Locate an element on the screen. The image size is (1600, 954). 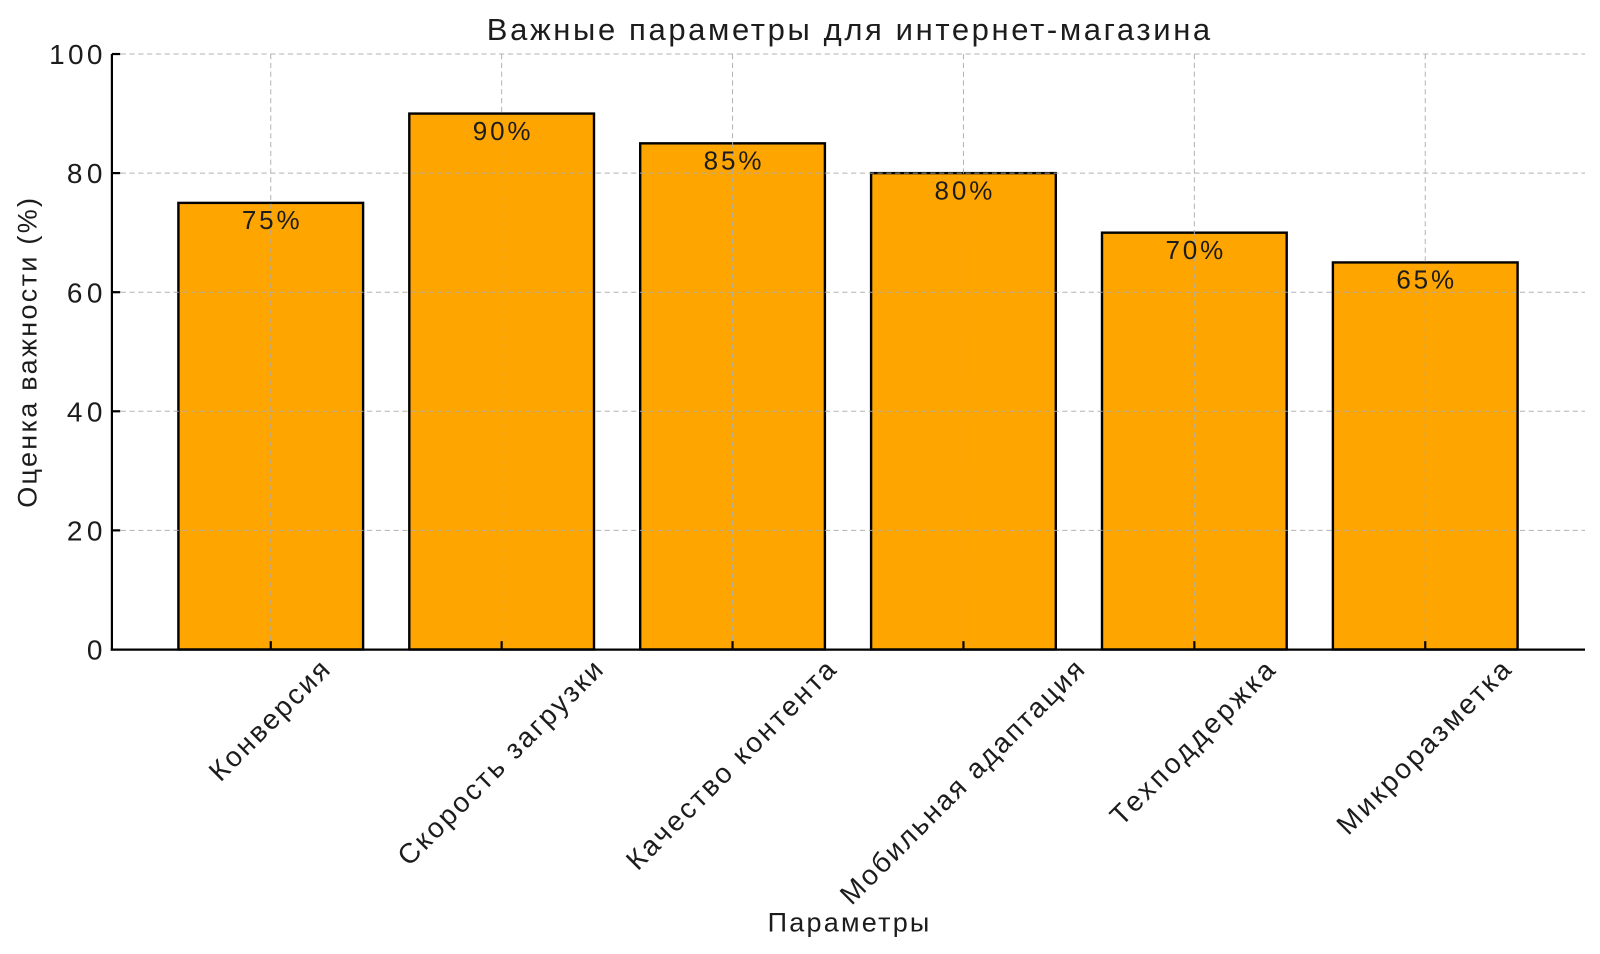
svg-text: 80% is located at coordinates (965, 190).